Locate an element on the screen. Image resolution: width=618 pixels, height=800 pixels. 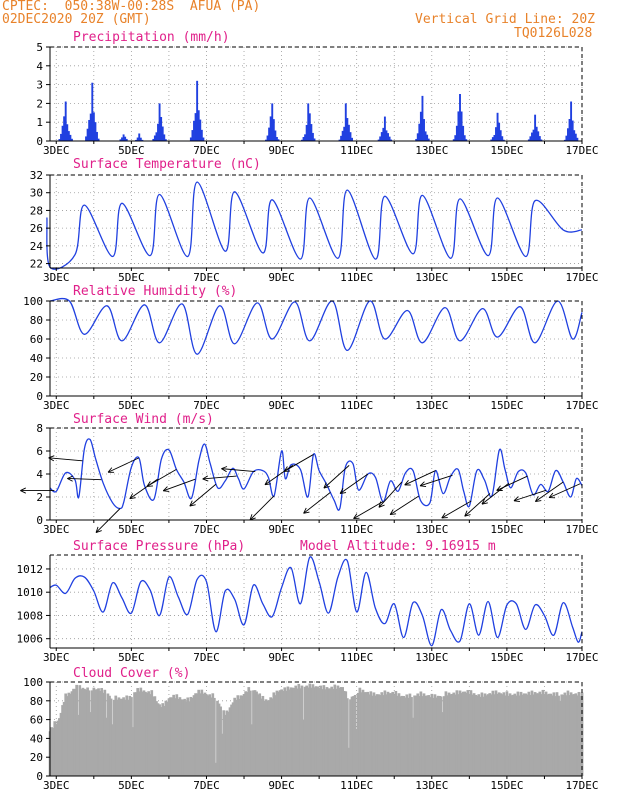
y-tick-label: 80 is located at coordinates (36, 320).